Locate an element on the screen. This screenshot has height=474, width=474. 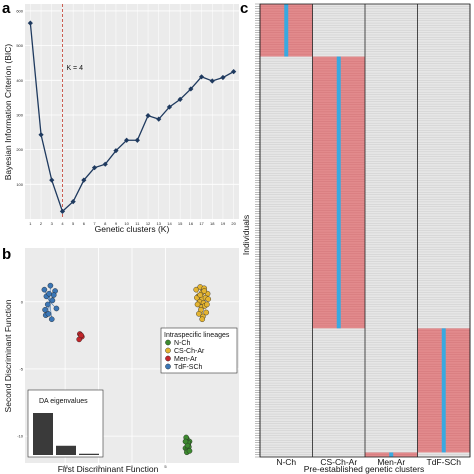
column-label: TdF-SCh is located at coordinates (444, 462).